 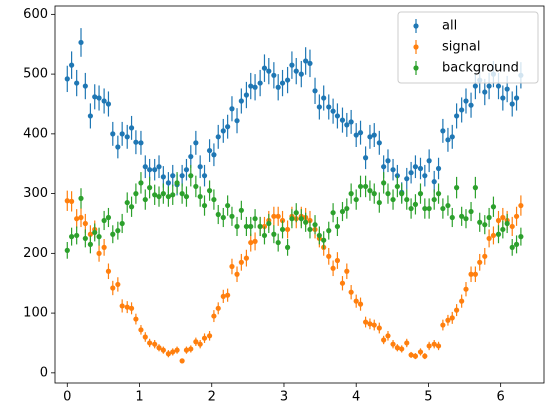 What do you see at coordinates (212, 397) in the screenshot?
I see `x-tick-label: 2` at bounding box center [212, 397].